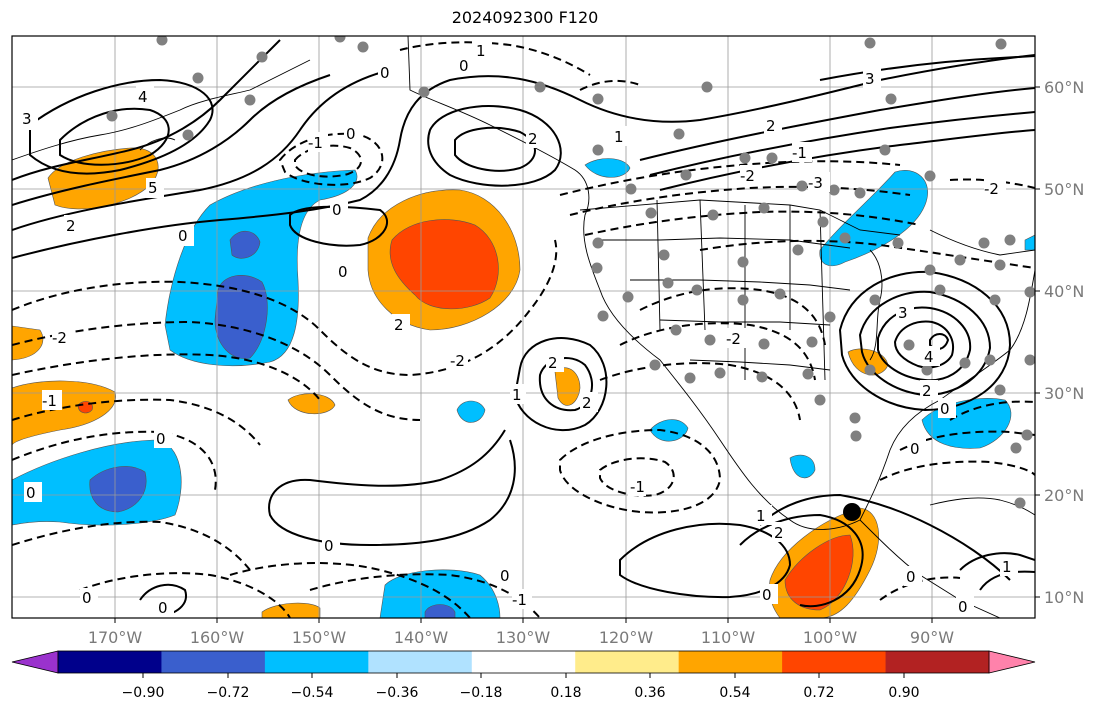 Image resolution: width=1105 pixels, height=712 pixels. What do you see at coordinates (319, 637) in the screenshot?
I see `lon-label: 150°W` at bounding box center [319, 637].